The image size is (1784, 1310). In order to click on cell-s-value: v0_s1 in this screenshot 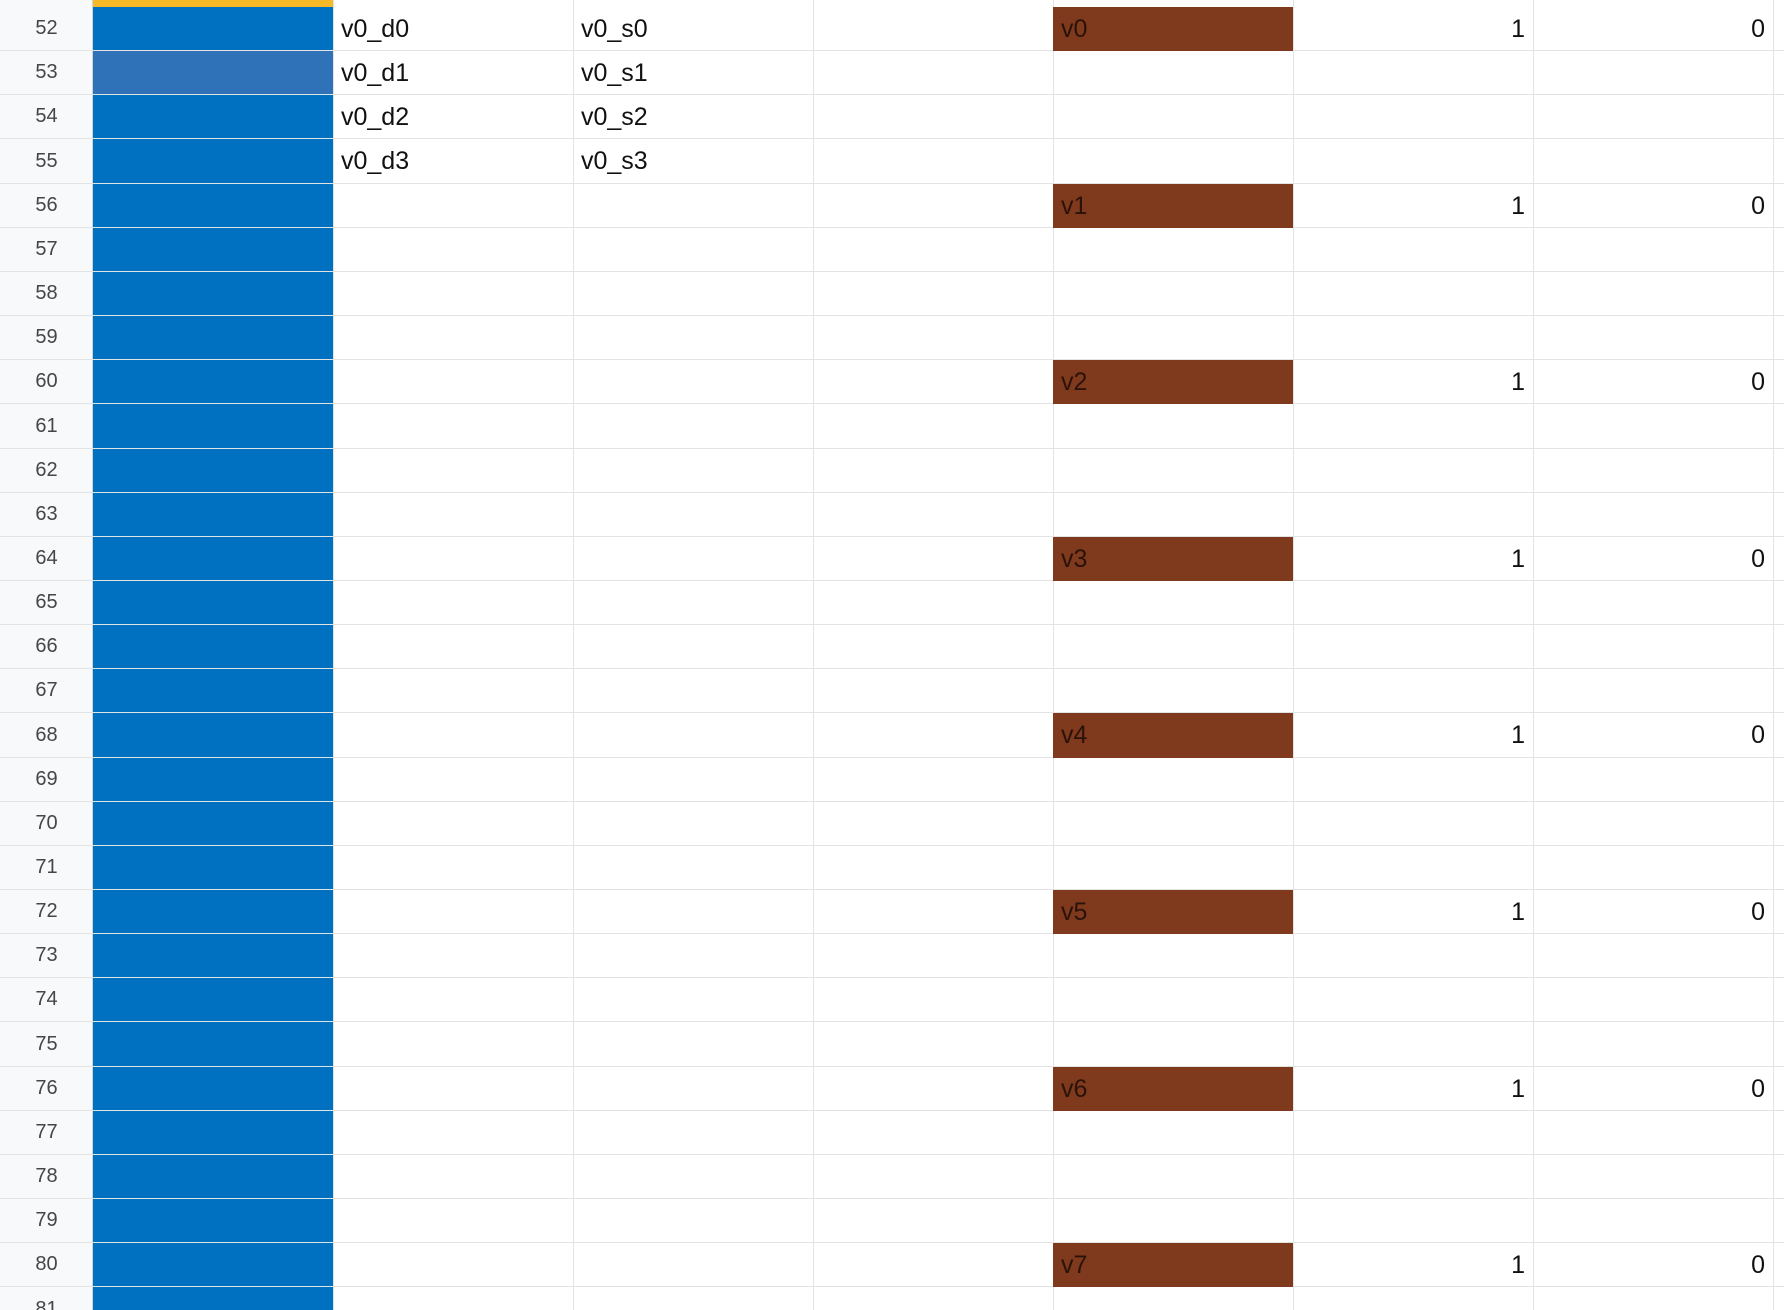, I will do `click(614, 72)`.